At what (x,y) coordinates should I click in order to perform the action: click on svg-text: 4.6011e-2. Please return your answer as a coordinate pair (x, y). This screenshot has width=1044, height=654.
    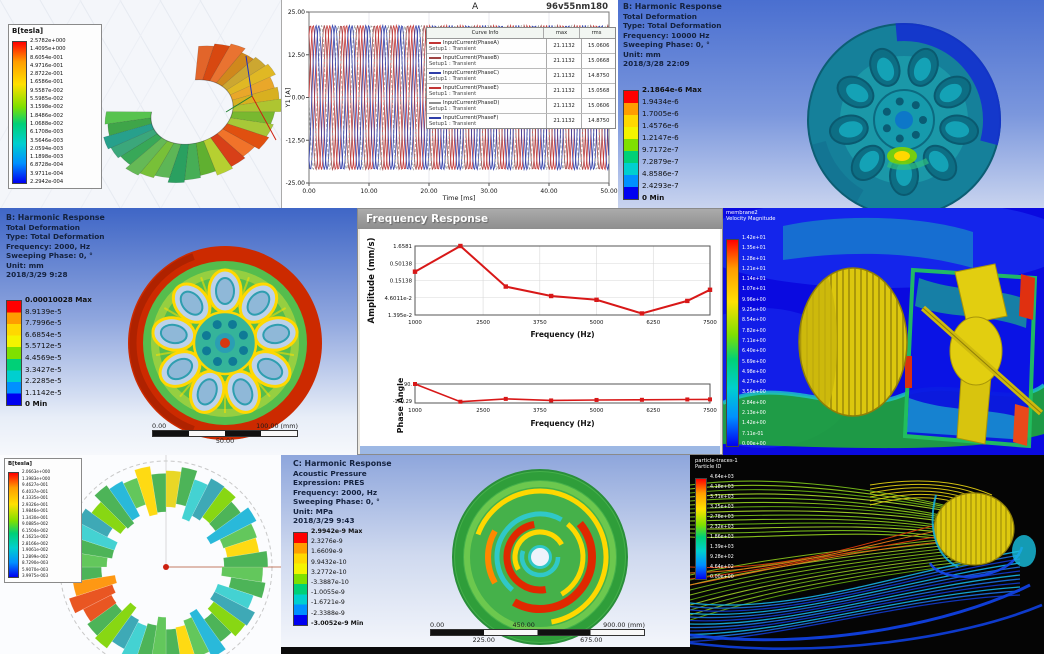
    Looking at the image, I should click on (398, 299).